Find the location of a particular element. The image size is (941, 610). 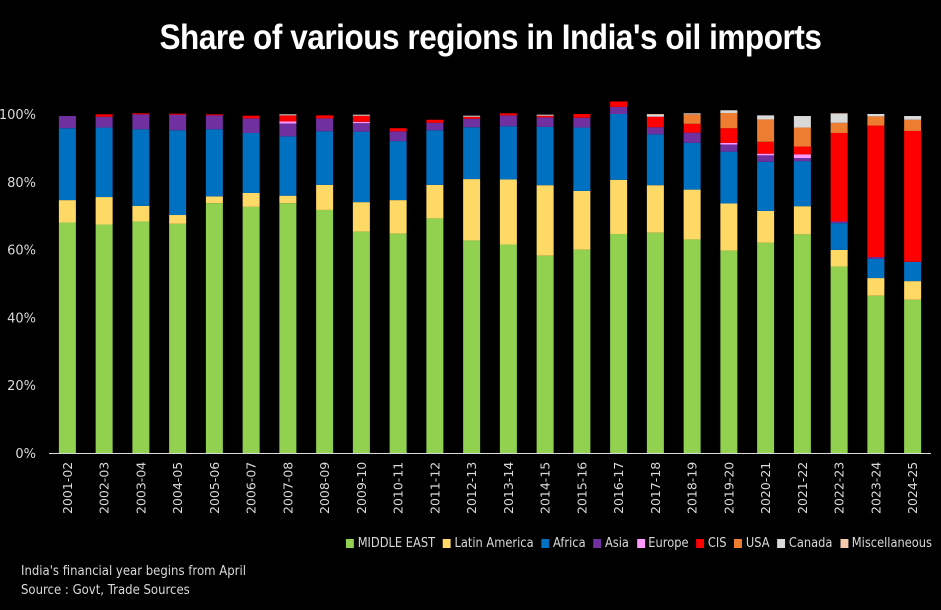

y-tick-label: 20% is located at coordinates (21, 386).